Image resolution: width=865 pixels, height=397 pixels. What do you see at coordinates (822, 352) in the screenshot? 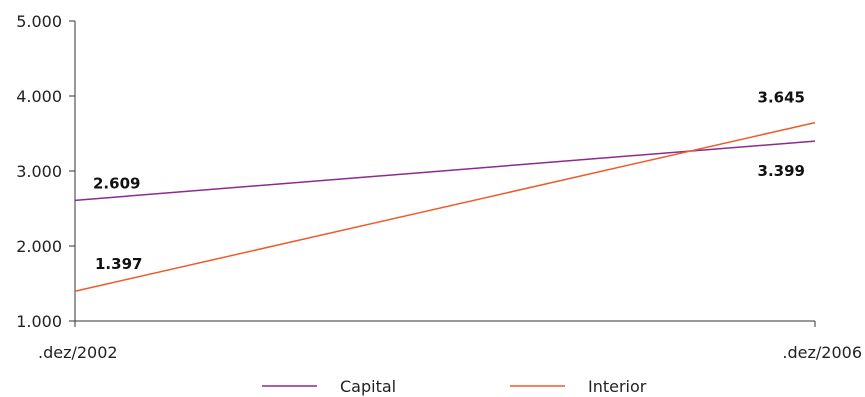
I see `x-tick-label: .dez/2006` at bounding box center [822, 352].